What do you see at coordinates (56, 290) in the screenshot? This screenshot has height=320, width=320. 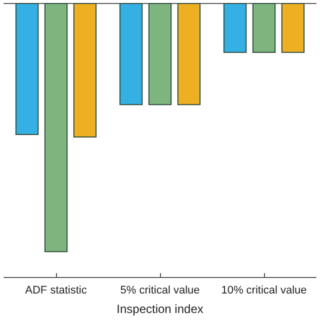 I see `x-tick-label: ADF statistic` at bounding box center [56, 290].